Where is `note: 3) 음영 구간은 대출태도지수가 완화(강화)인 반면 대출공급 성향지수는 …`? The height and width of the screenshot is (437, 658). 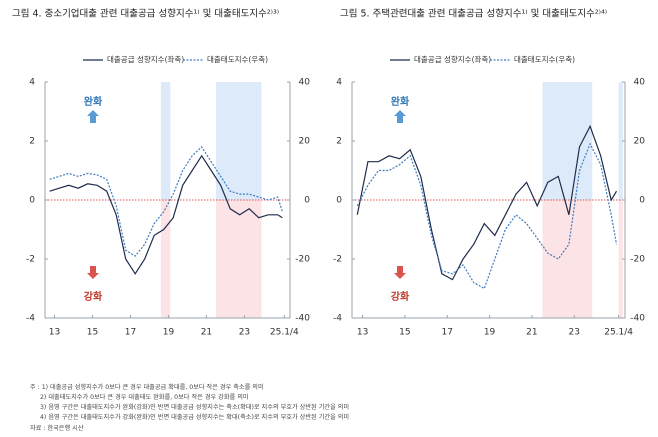 note: 3) 음영 구간은 대출태도지수가 완화(강화)인 반면 대출공급 성향지수는 … is located at coordinates (194, 407).